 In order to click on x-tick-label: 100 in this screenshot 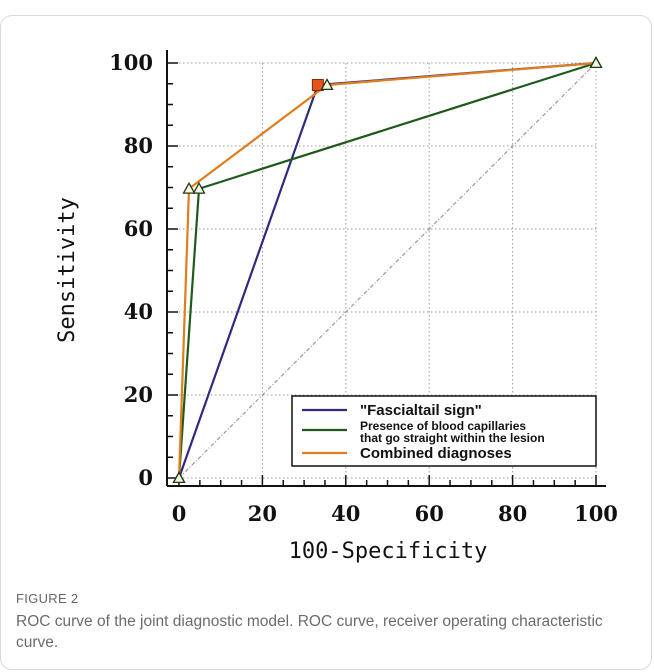, I will do `click(596, 513)`.